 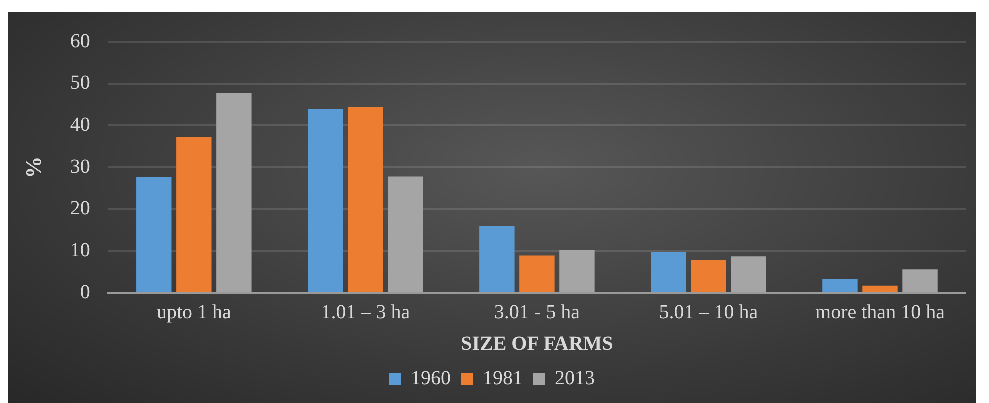 I want to click on y-tick-label: 50, so click(x=80, y=83).